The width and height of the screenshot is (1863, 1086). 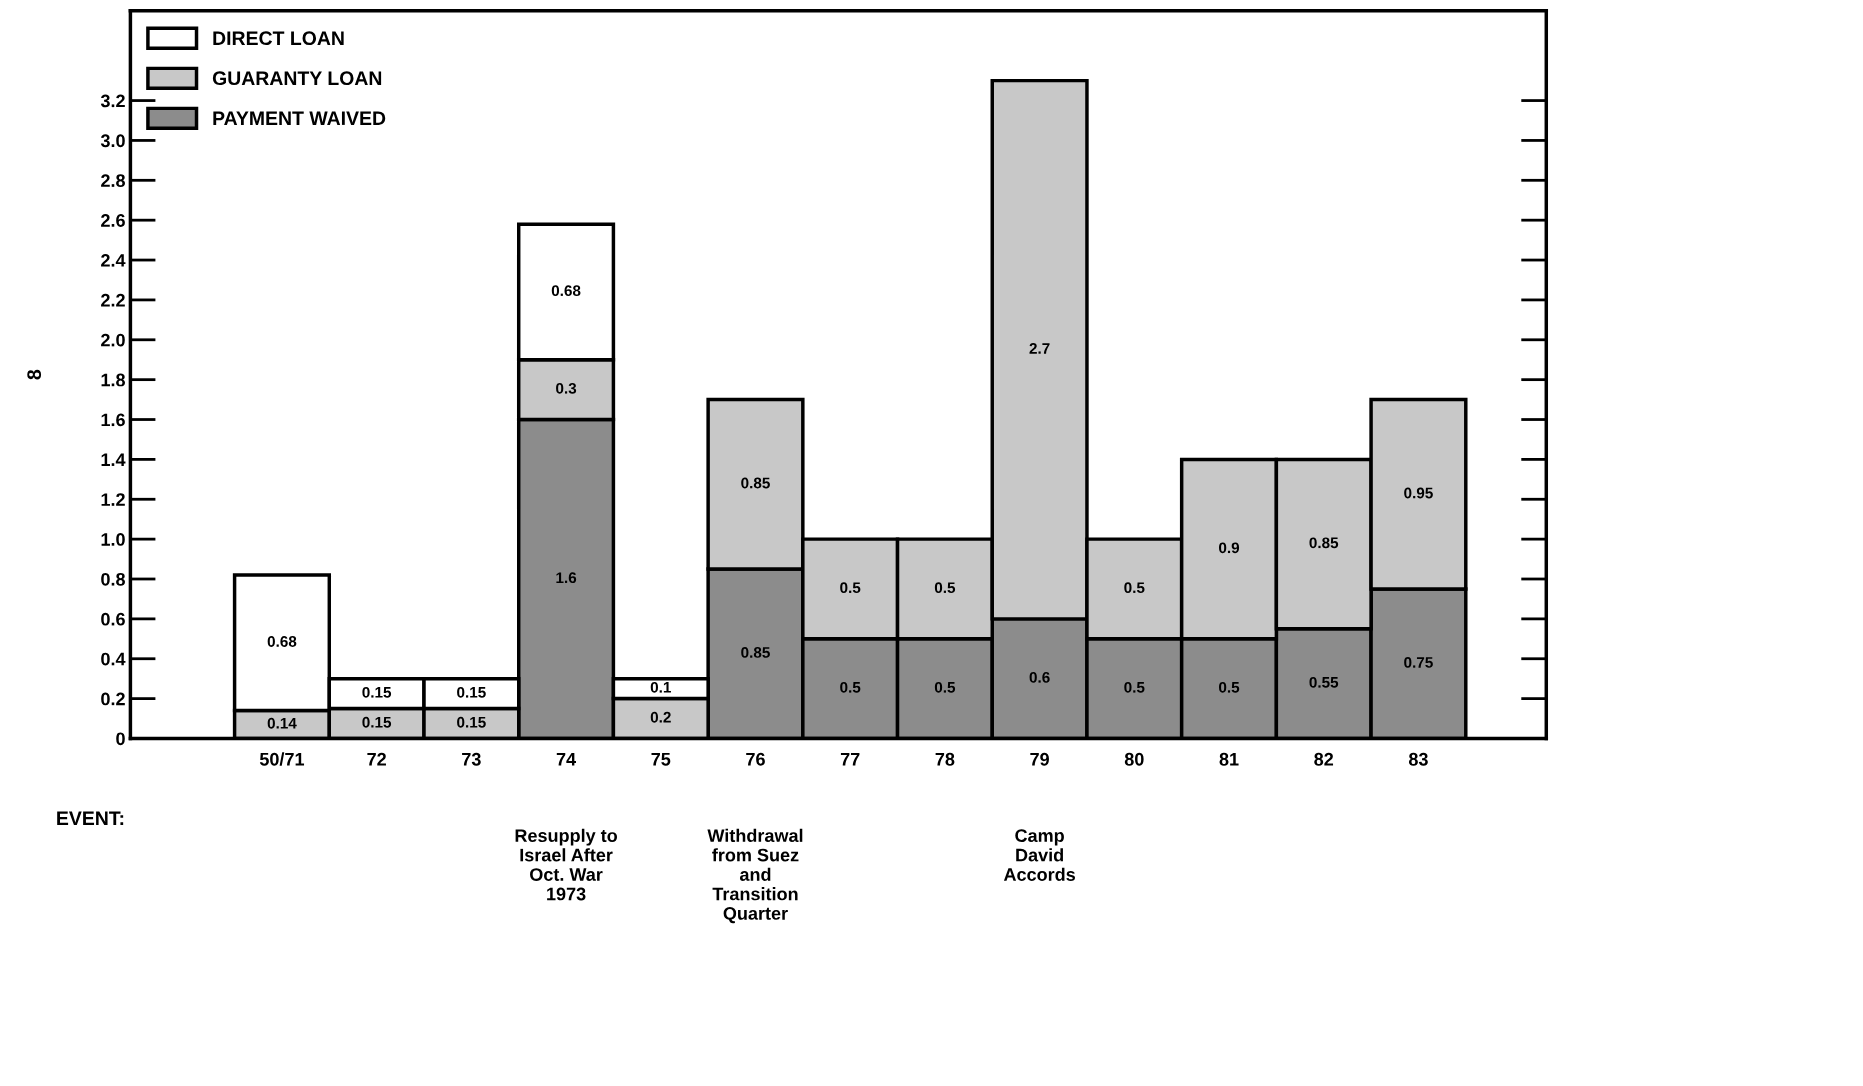 What do you see at coordinates (1324, 759) in the screenshot?
I see `x-tick-label: 82` at bounding box center [1324, 759].